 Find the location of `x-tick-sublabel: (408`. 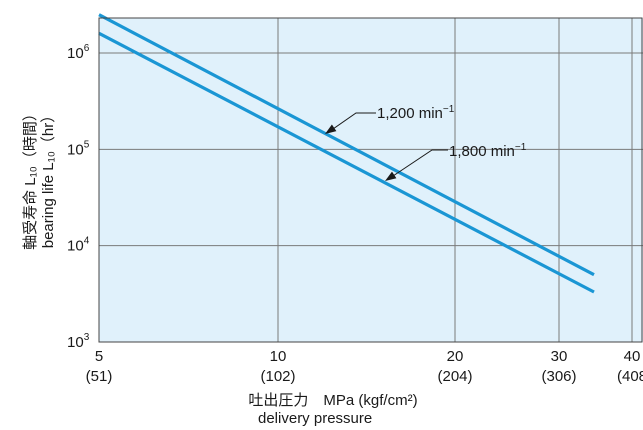

x-tick-sublabel: (408 is located at coordinates (630, 376).